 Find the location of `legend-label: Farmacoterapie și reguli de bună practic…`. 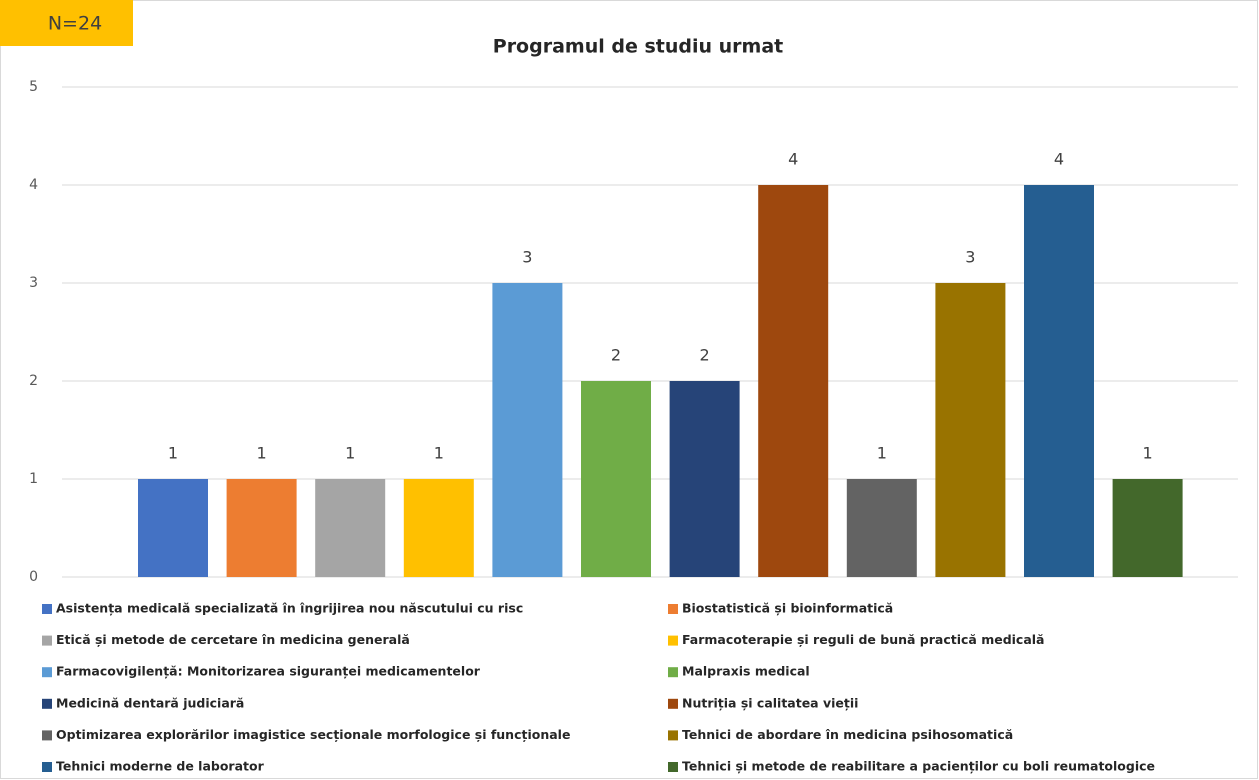

legend-label: Farmacoterapie și reguli de bună practic… is located at coordinates (863, 639).